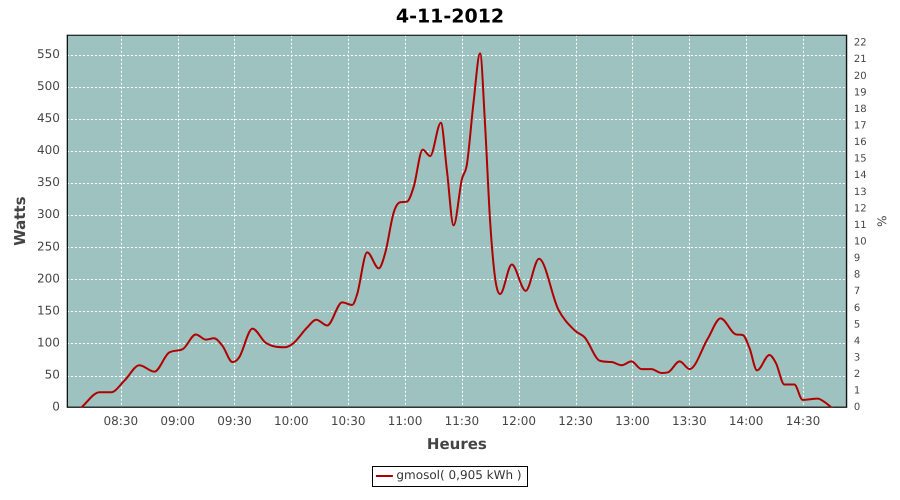 This screenshot has height=500, width=900. What do you see at coordinates (48, 246) in the screenshot?
I see `y-tick-label: 250` at bounding box center [48, 246].